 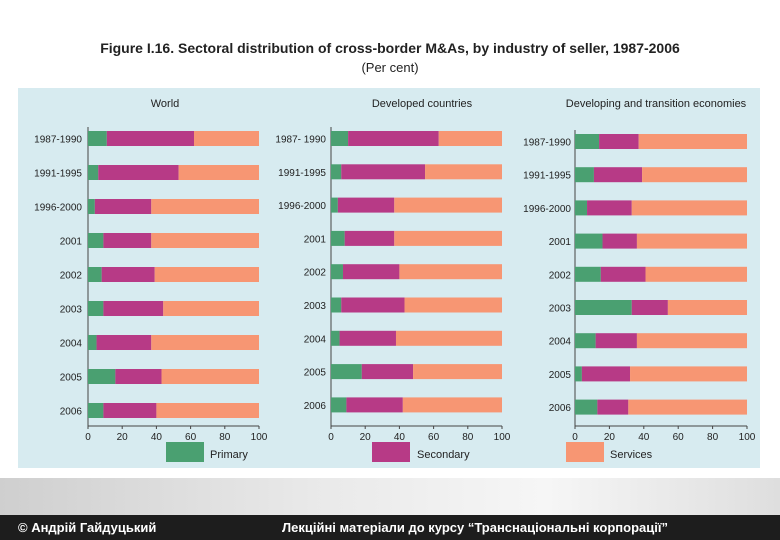 I want to click on bar-3-1-secondary, so click(x=619, y=141).